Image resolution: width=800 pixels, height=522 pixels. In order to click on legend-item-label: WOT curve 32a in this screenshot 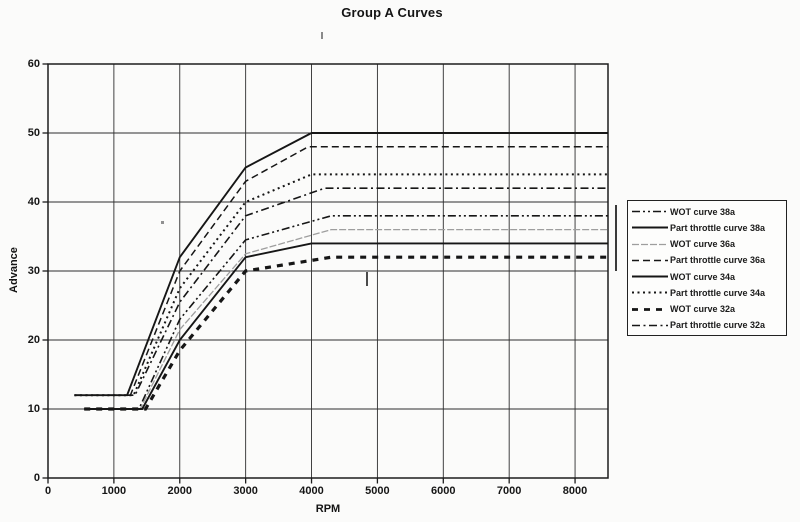, I will do `click(703, 309)`.